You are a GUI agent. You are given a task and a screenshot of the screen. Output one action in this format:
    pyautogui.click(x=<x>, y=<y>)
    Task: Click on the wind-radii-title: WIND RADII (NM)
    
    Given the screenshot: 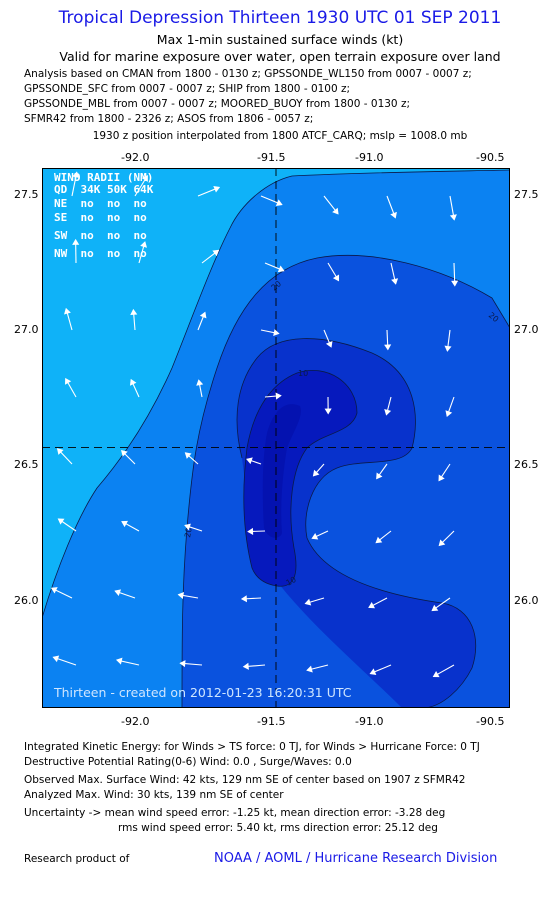 What is the action you would take?
    pyautogui.click(x=104, y=177)
    